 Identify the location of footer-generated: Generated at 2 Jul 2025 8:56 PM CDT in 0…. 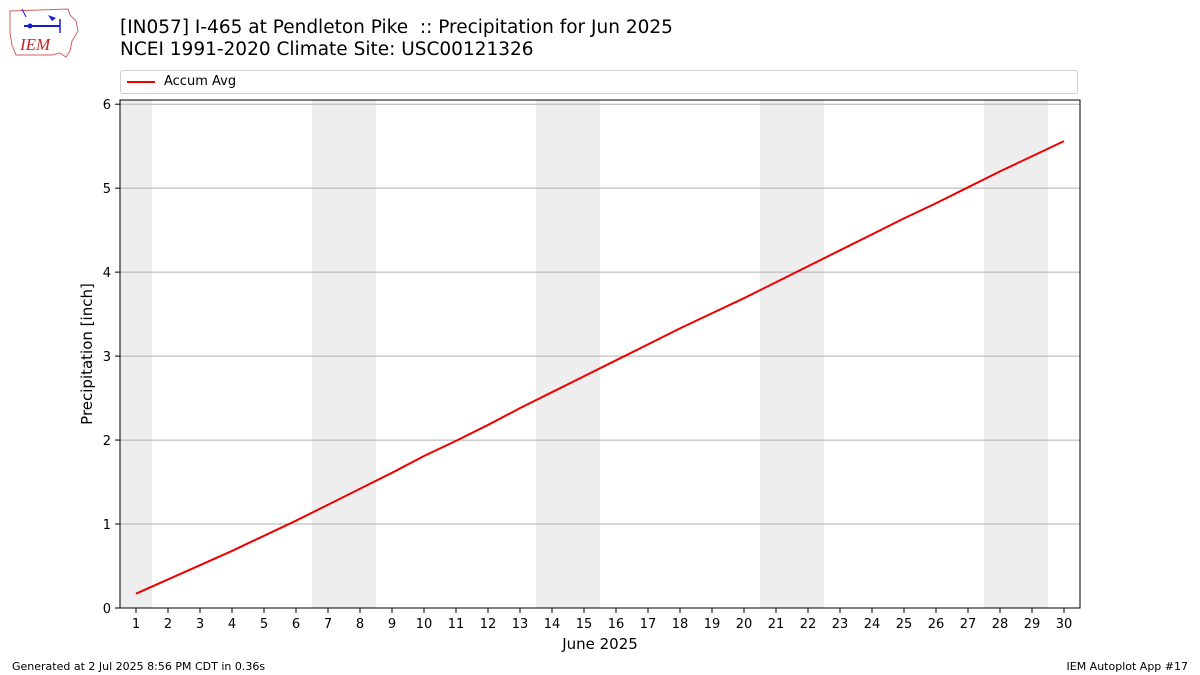
(139, 666).